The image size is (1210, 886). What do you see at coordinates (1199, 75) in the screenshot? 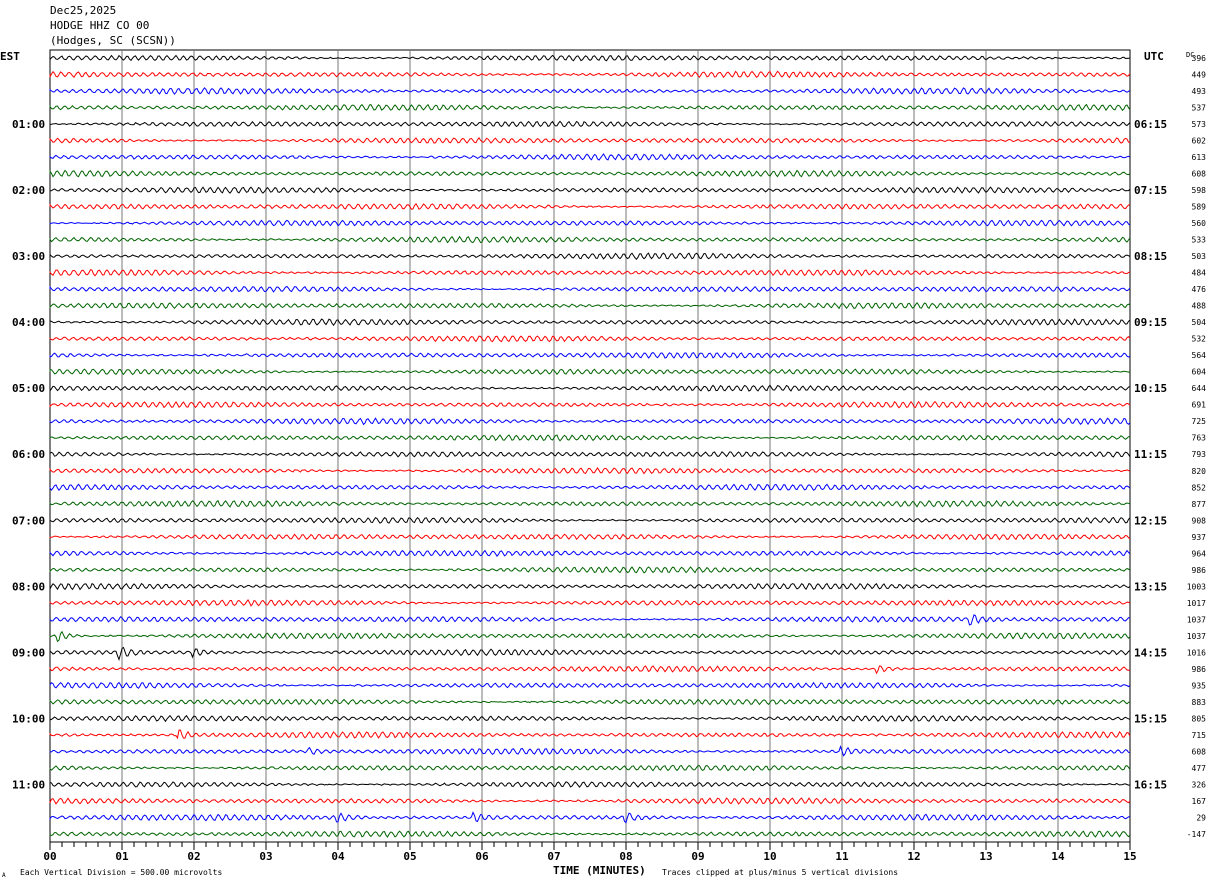
I see `dc-value: 449` at bounding box center [1199, 75].